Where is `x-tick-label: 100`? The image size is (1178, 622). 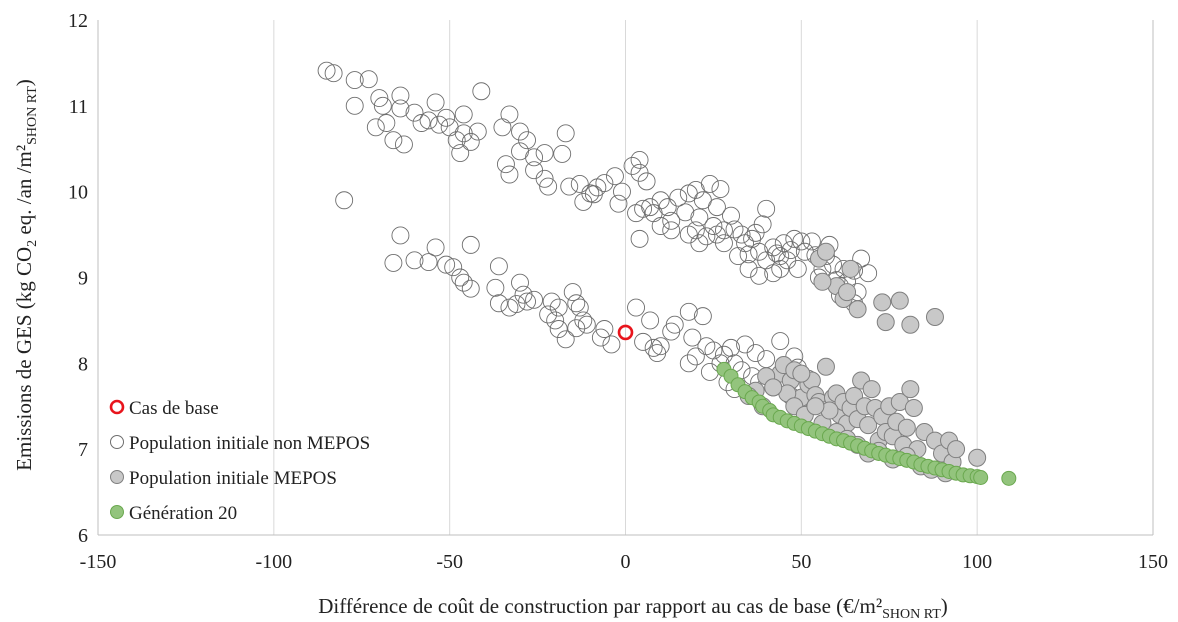
x-tick-label: 100 is located at coordinates (977, 562).